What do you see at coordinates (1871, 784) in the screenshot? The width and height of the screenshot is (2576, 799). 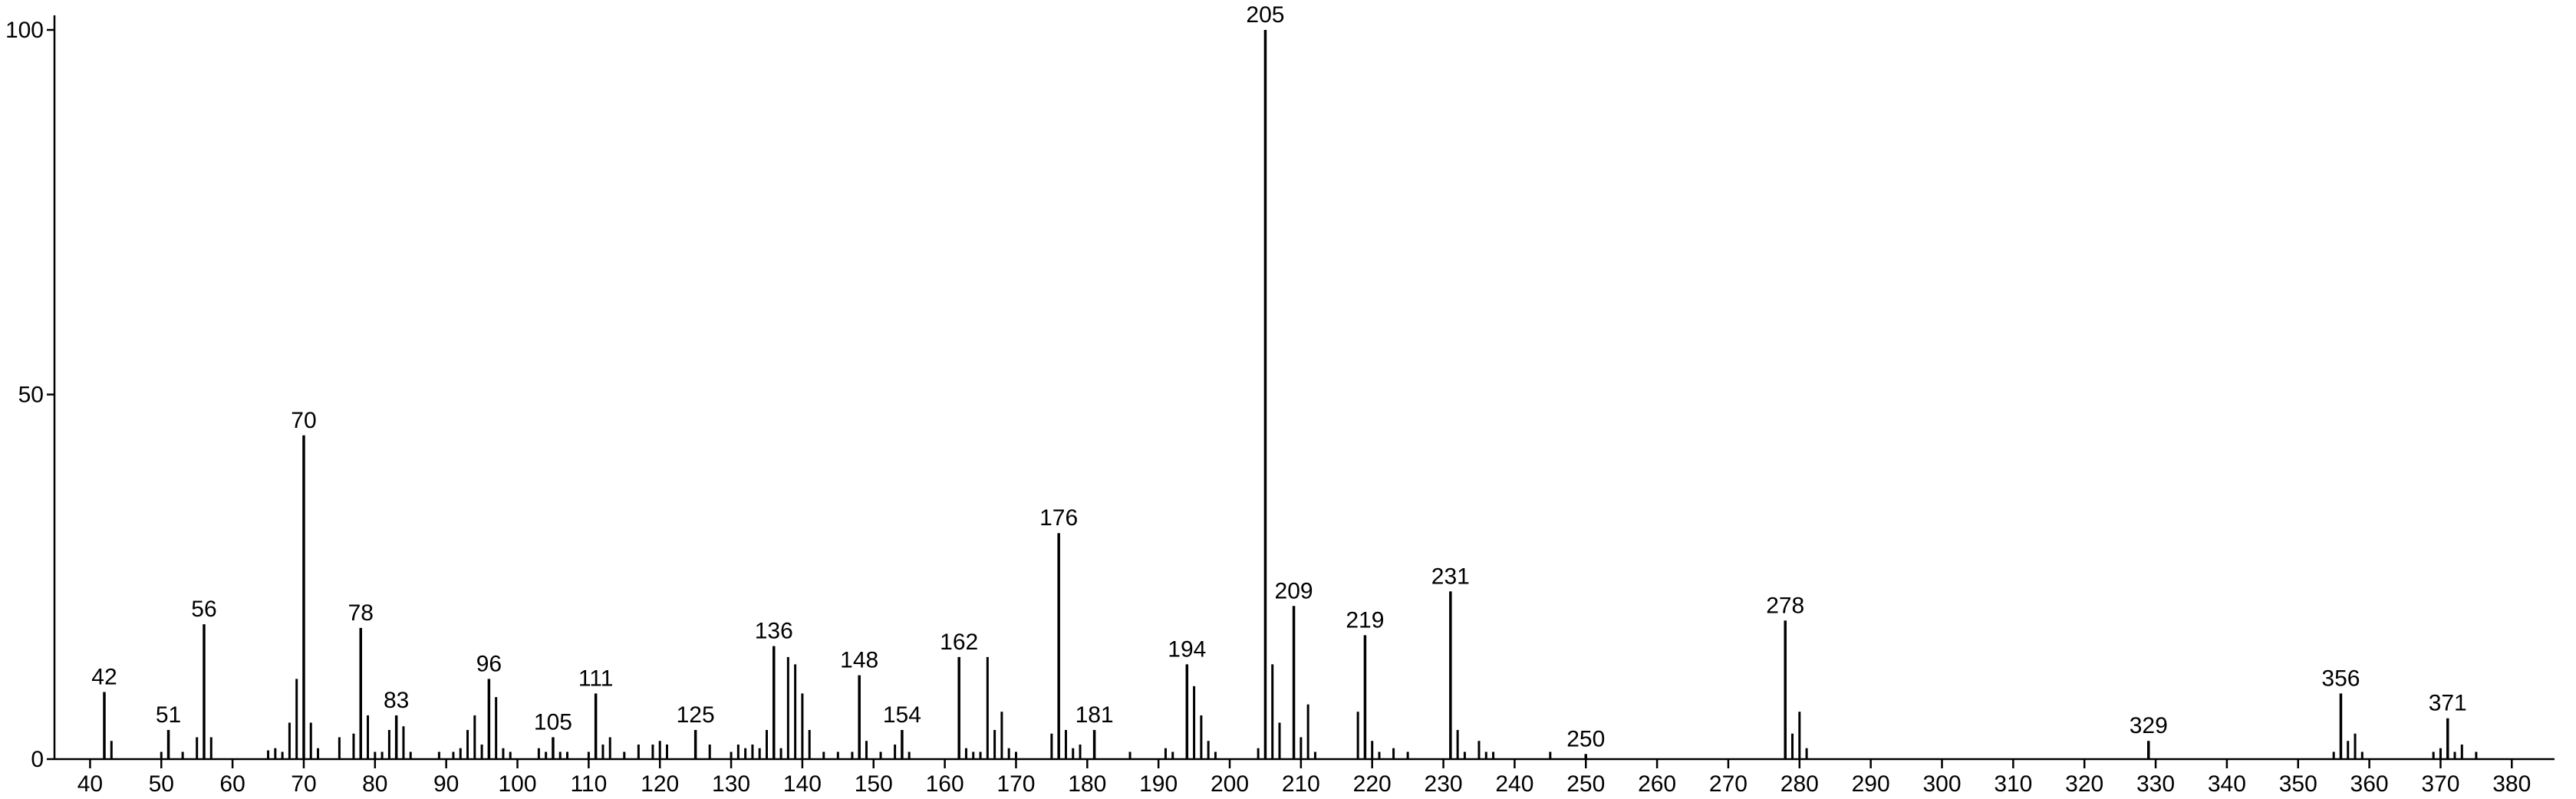 I see `x-tick-label: 290` at bounding box center [1871, 784].